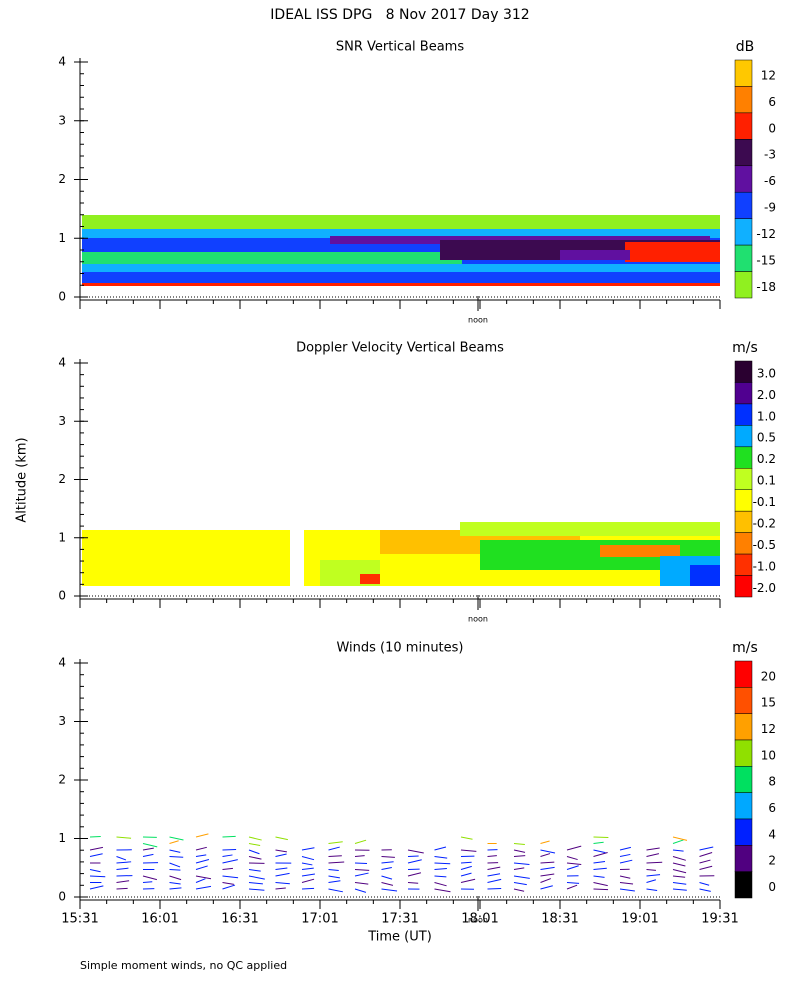  Describe the element at coordinates (399, 15) in the screenshot. I see `figure-title: IDEAL ISS DPG 8 Nov 2017 Day 312` at that location.